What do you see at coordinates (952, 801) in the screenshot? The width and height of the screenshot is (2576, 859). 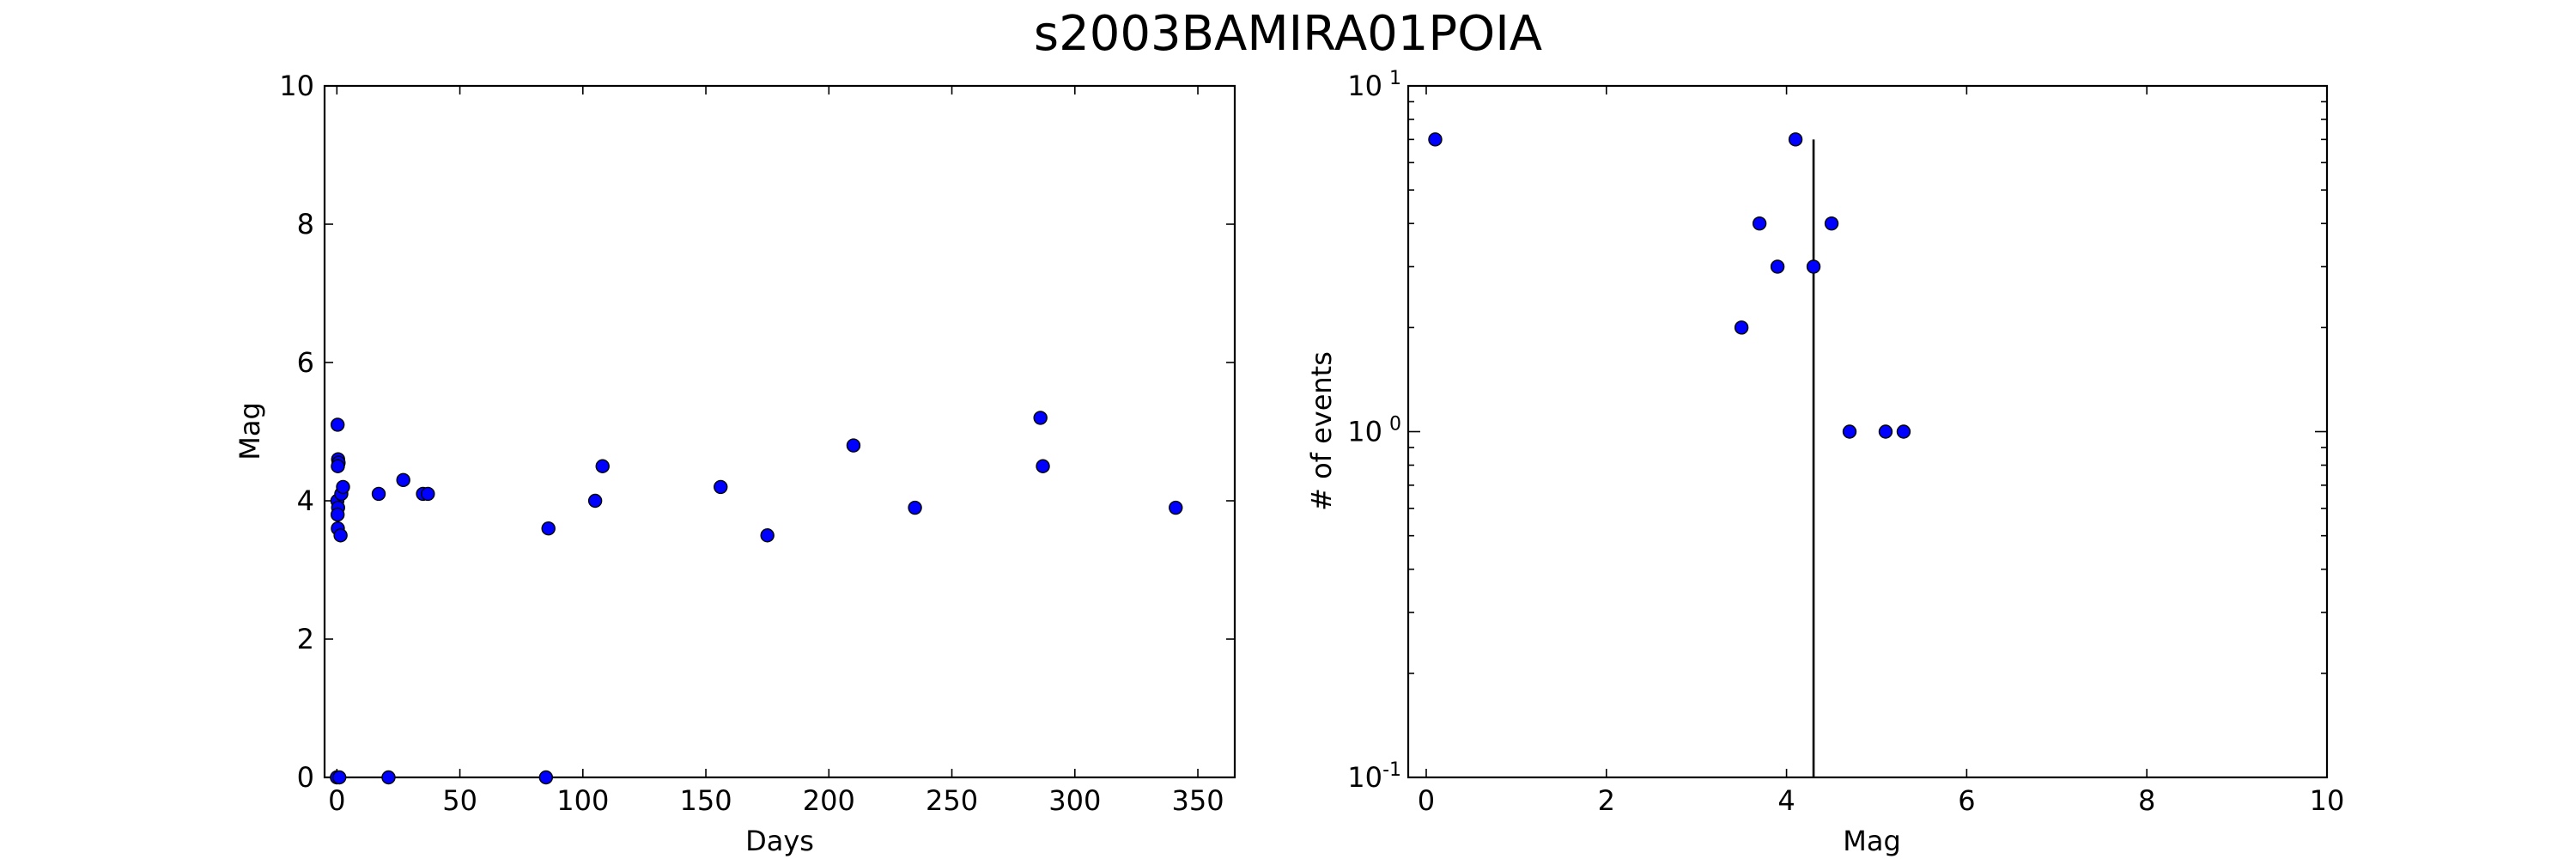 I see `x-tick-label: 250` at bounding box center [952, 801].